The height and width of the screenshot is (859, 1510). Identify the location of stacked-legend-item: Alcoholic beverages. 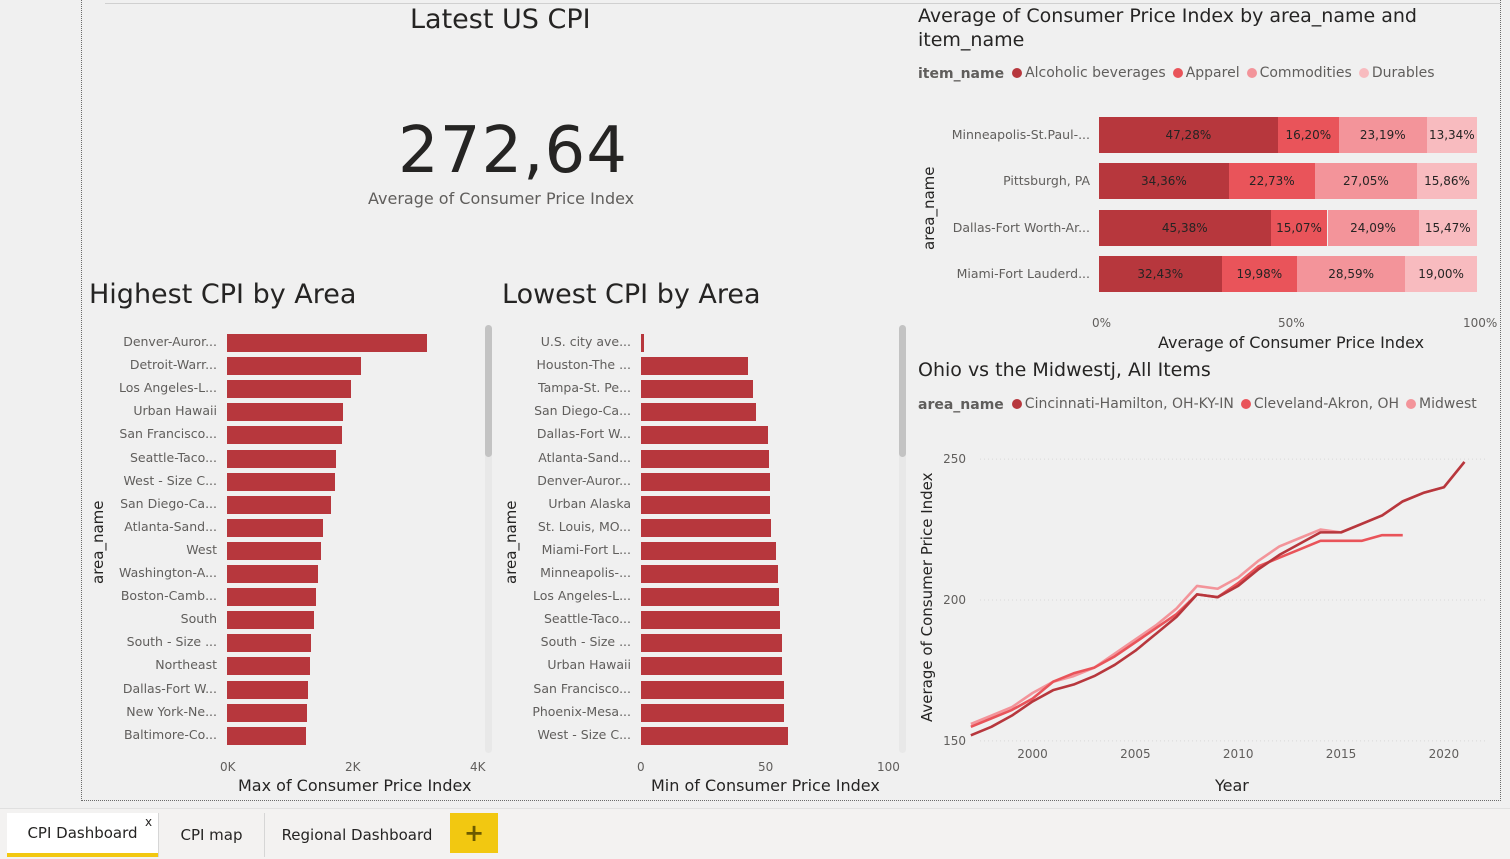
(1089, 73).